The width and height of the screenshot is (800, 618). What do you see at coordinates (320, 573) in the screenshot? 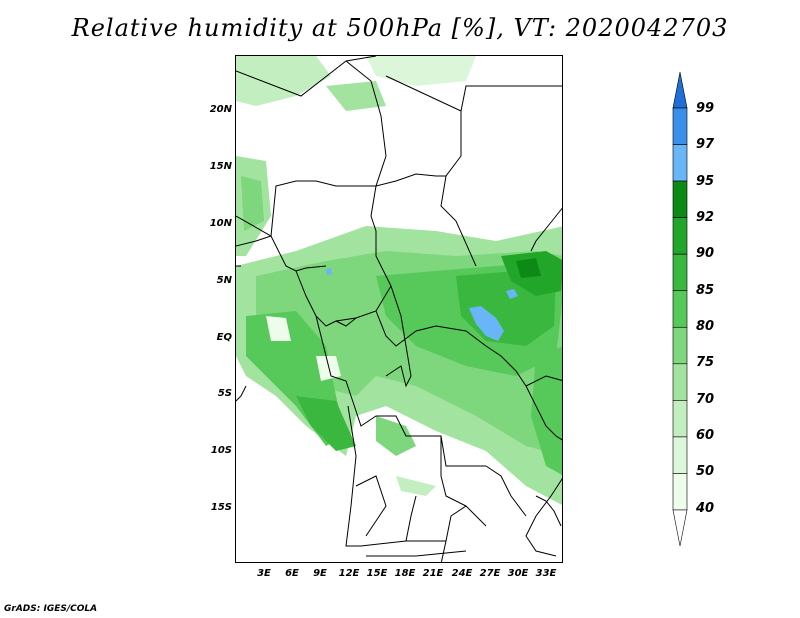
I see `lon-label-9e: 9E` at bounding box center [320, 573].